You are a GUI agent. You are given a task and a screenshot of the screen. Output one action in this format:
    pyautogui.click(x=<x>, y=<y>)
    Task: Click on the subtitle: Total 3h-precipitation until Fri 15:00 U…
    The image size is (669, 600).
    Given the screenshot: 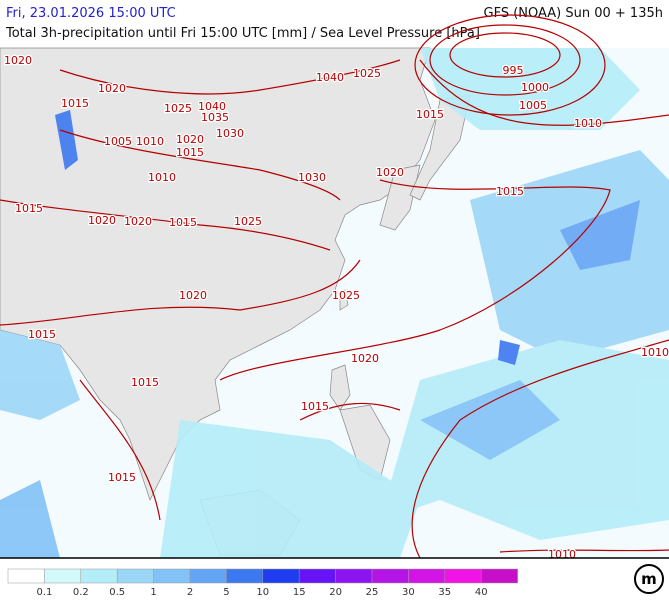 What is the action you would take?
    pyautogui.click(x=243, y=33)
    